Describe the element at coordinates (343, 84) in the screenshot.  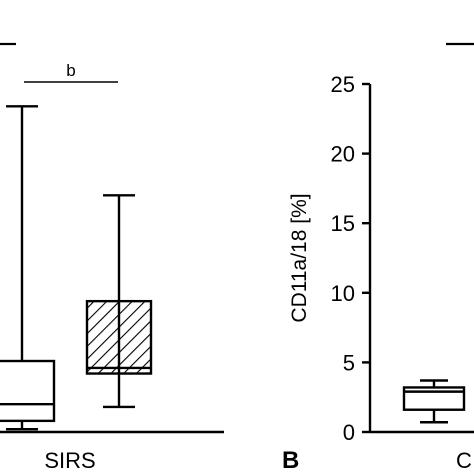
I see `panel-b-y-tick-label: 25` at that location.